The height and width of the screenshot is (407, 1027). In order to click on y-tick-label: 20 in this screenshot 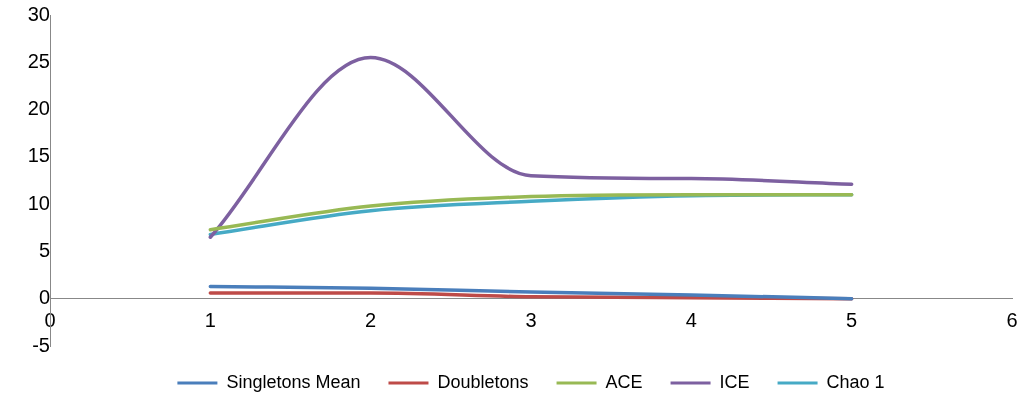, I will do `click(38, 108)`.